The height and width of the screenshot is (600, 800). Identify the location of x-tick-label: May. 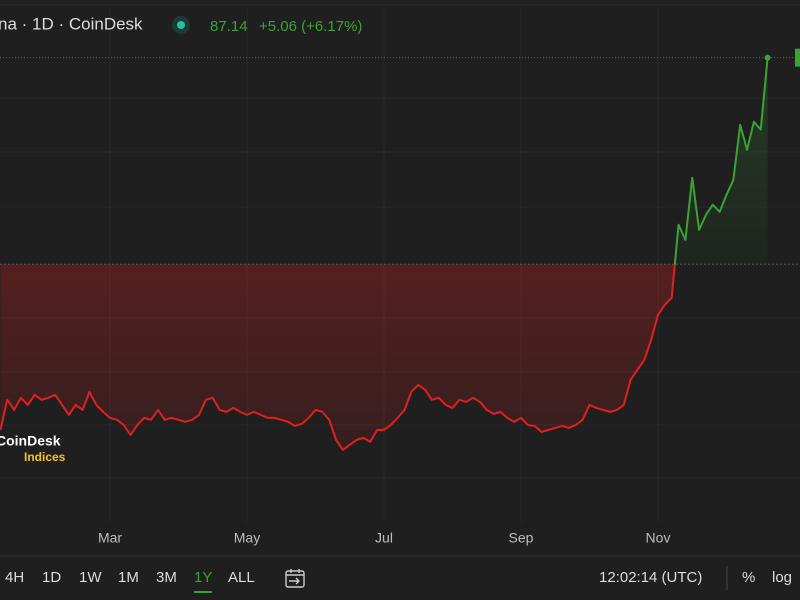
(247, 538).